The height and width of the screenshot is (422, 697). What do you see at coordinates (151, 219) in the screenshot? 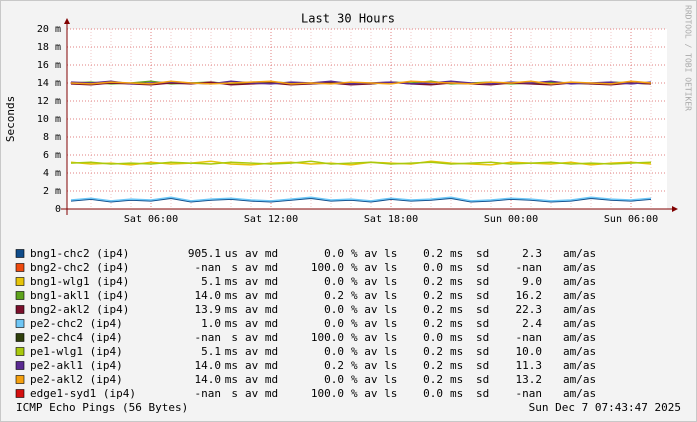
I see `x-tick-label: Sat 06:00` at bounding box center [151, 219].